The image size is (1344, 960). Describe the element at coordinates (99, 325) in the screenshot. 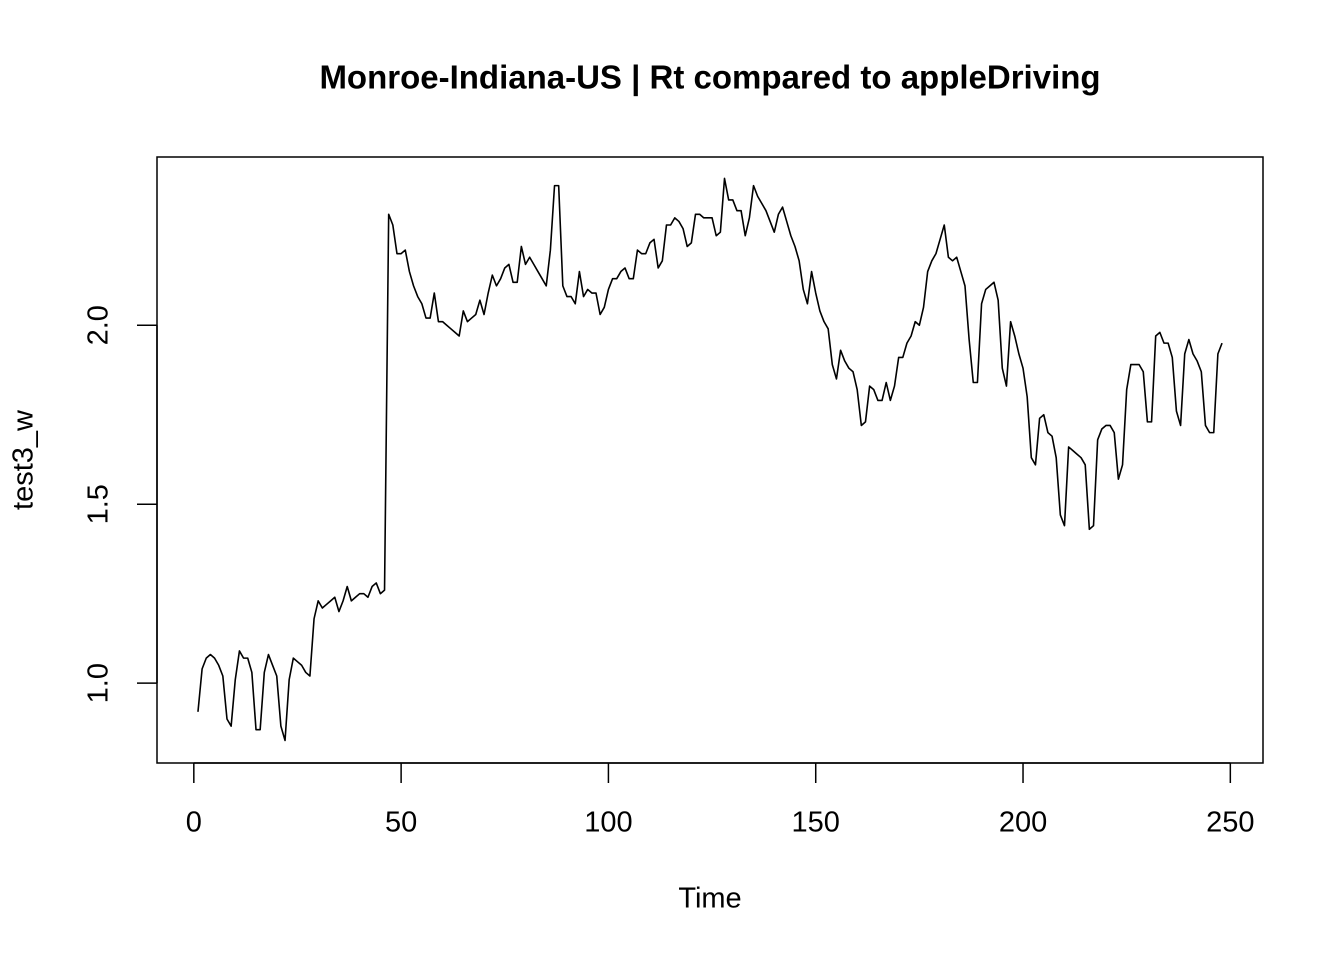

I see `y-tick-label: 2.0` at that location.